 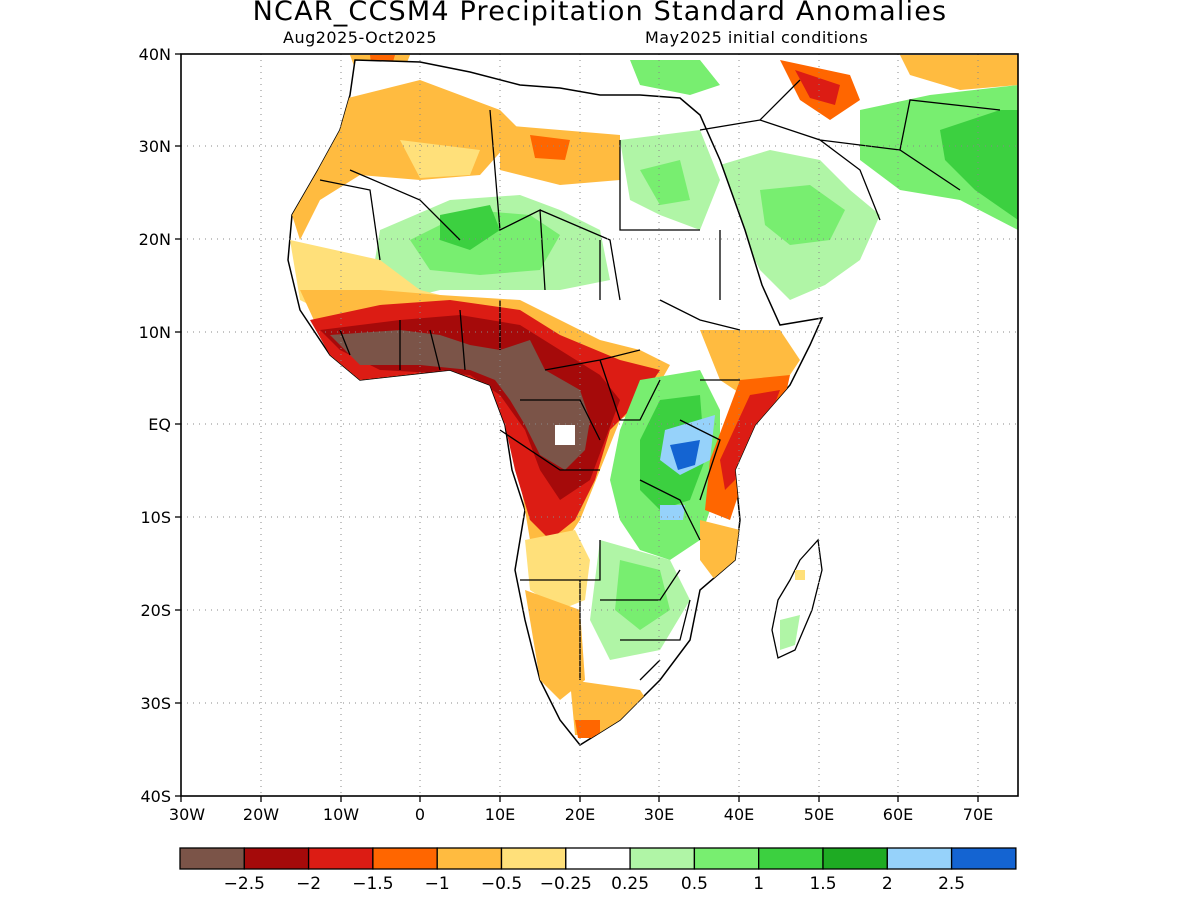 What do you see at coordinates (187, 814) in the screenshot?
I see `lon-label-30w: 30W` at bounding box center [187, 814].